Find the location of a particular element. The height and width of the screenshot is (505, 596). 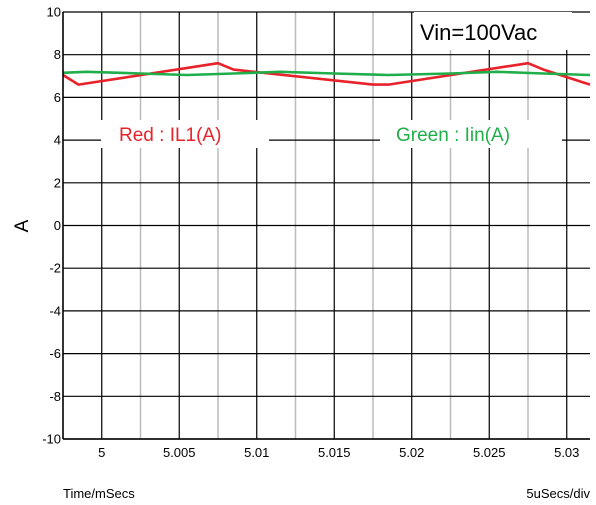

green-series-legend: Green : Iin(A) is located at coordinates (453, 135).